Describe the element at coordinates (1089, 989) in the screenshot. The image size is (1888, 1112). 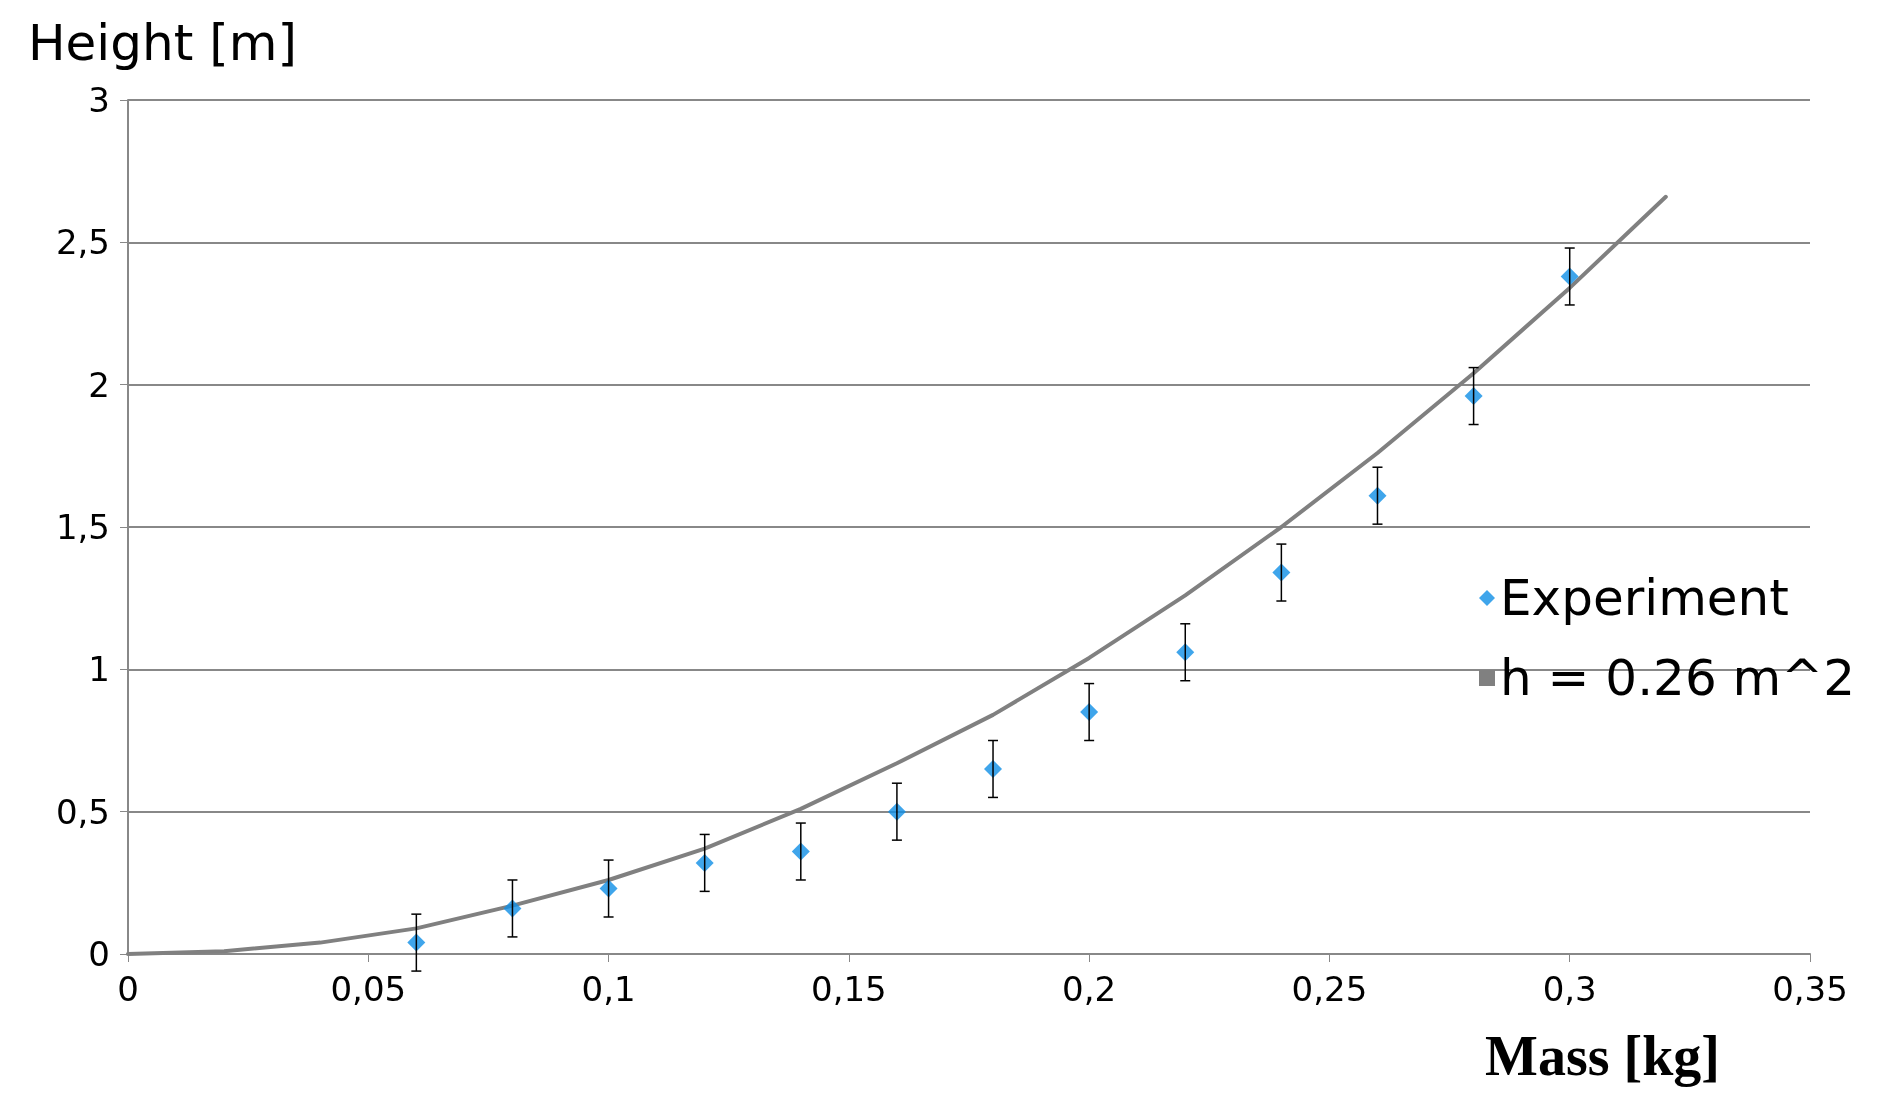
I see `x-tick-label: 0,2` at that location.